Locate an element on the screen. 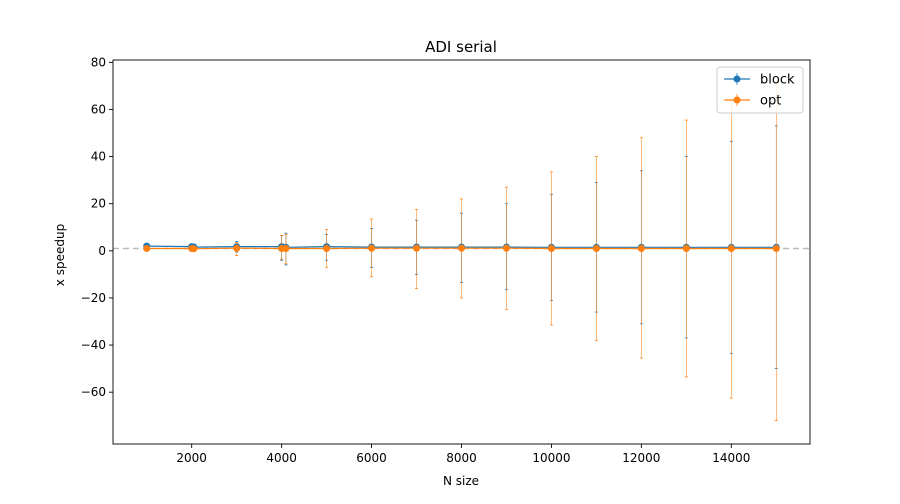 The height and width of the screenshot is (504, 900). x-tick-label: 4000 is located at coordinates (281, 458).